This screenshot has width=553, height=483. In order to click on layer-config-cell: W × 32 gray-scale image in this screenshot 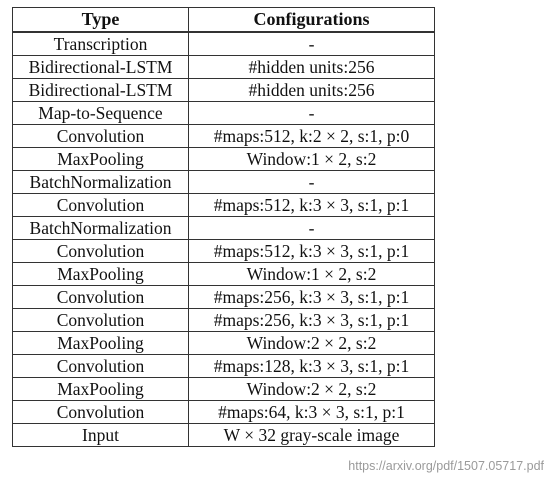, I will do `click(311, 435)`.